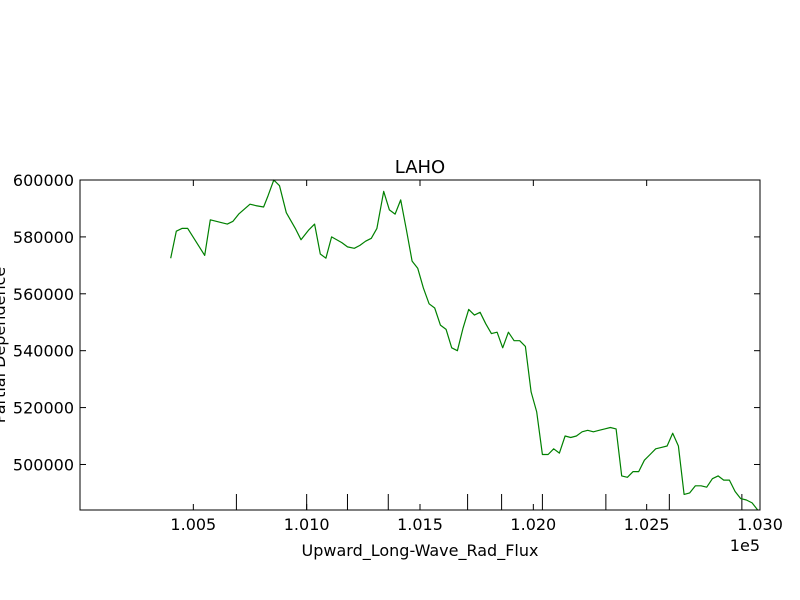 The width and height of the screenshot is (800, 600). What do you see at coordinates (43, 351) in the screenshot?
I see `y-tick-label: 540000` at bounding box center [43, 351].